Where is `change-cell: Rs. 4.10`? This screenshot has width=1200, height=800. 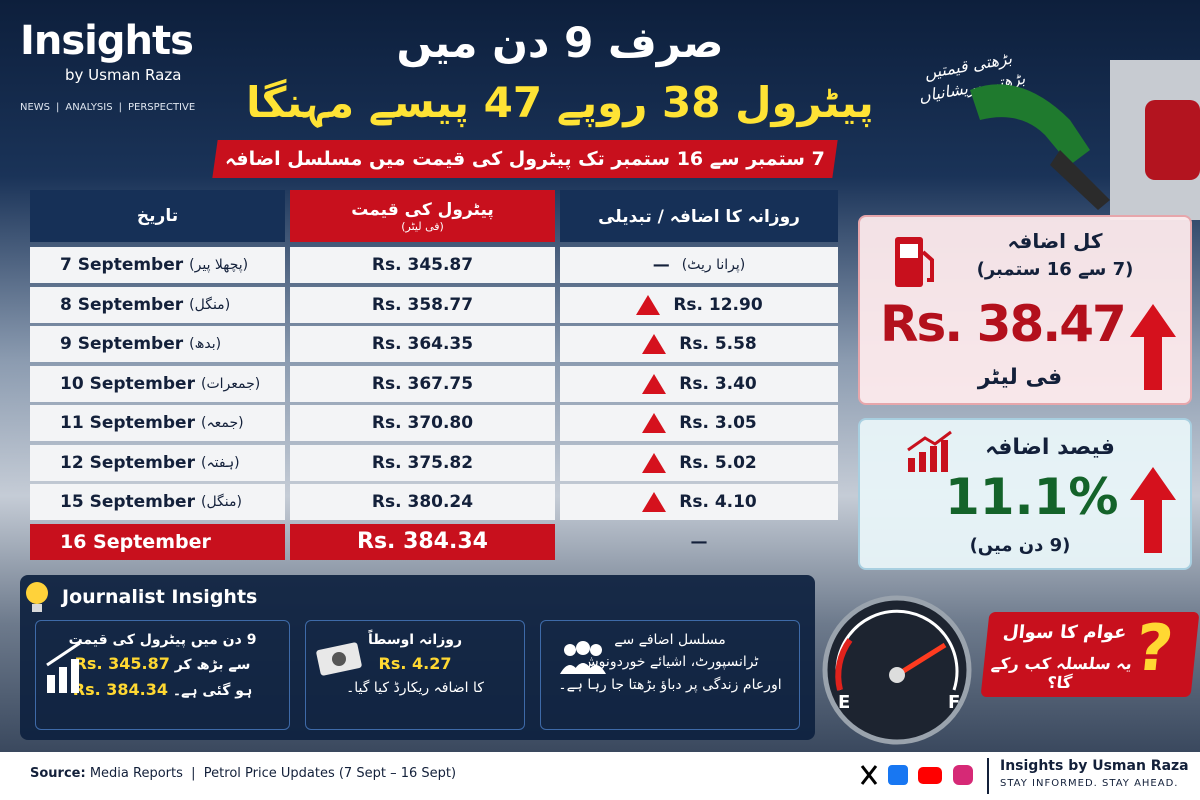
change-cell: Rs. 4.10 is located at coordinates (699, 502).